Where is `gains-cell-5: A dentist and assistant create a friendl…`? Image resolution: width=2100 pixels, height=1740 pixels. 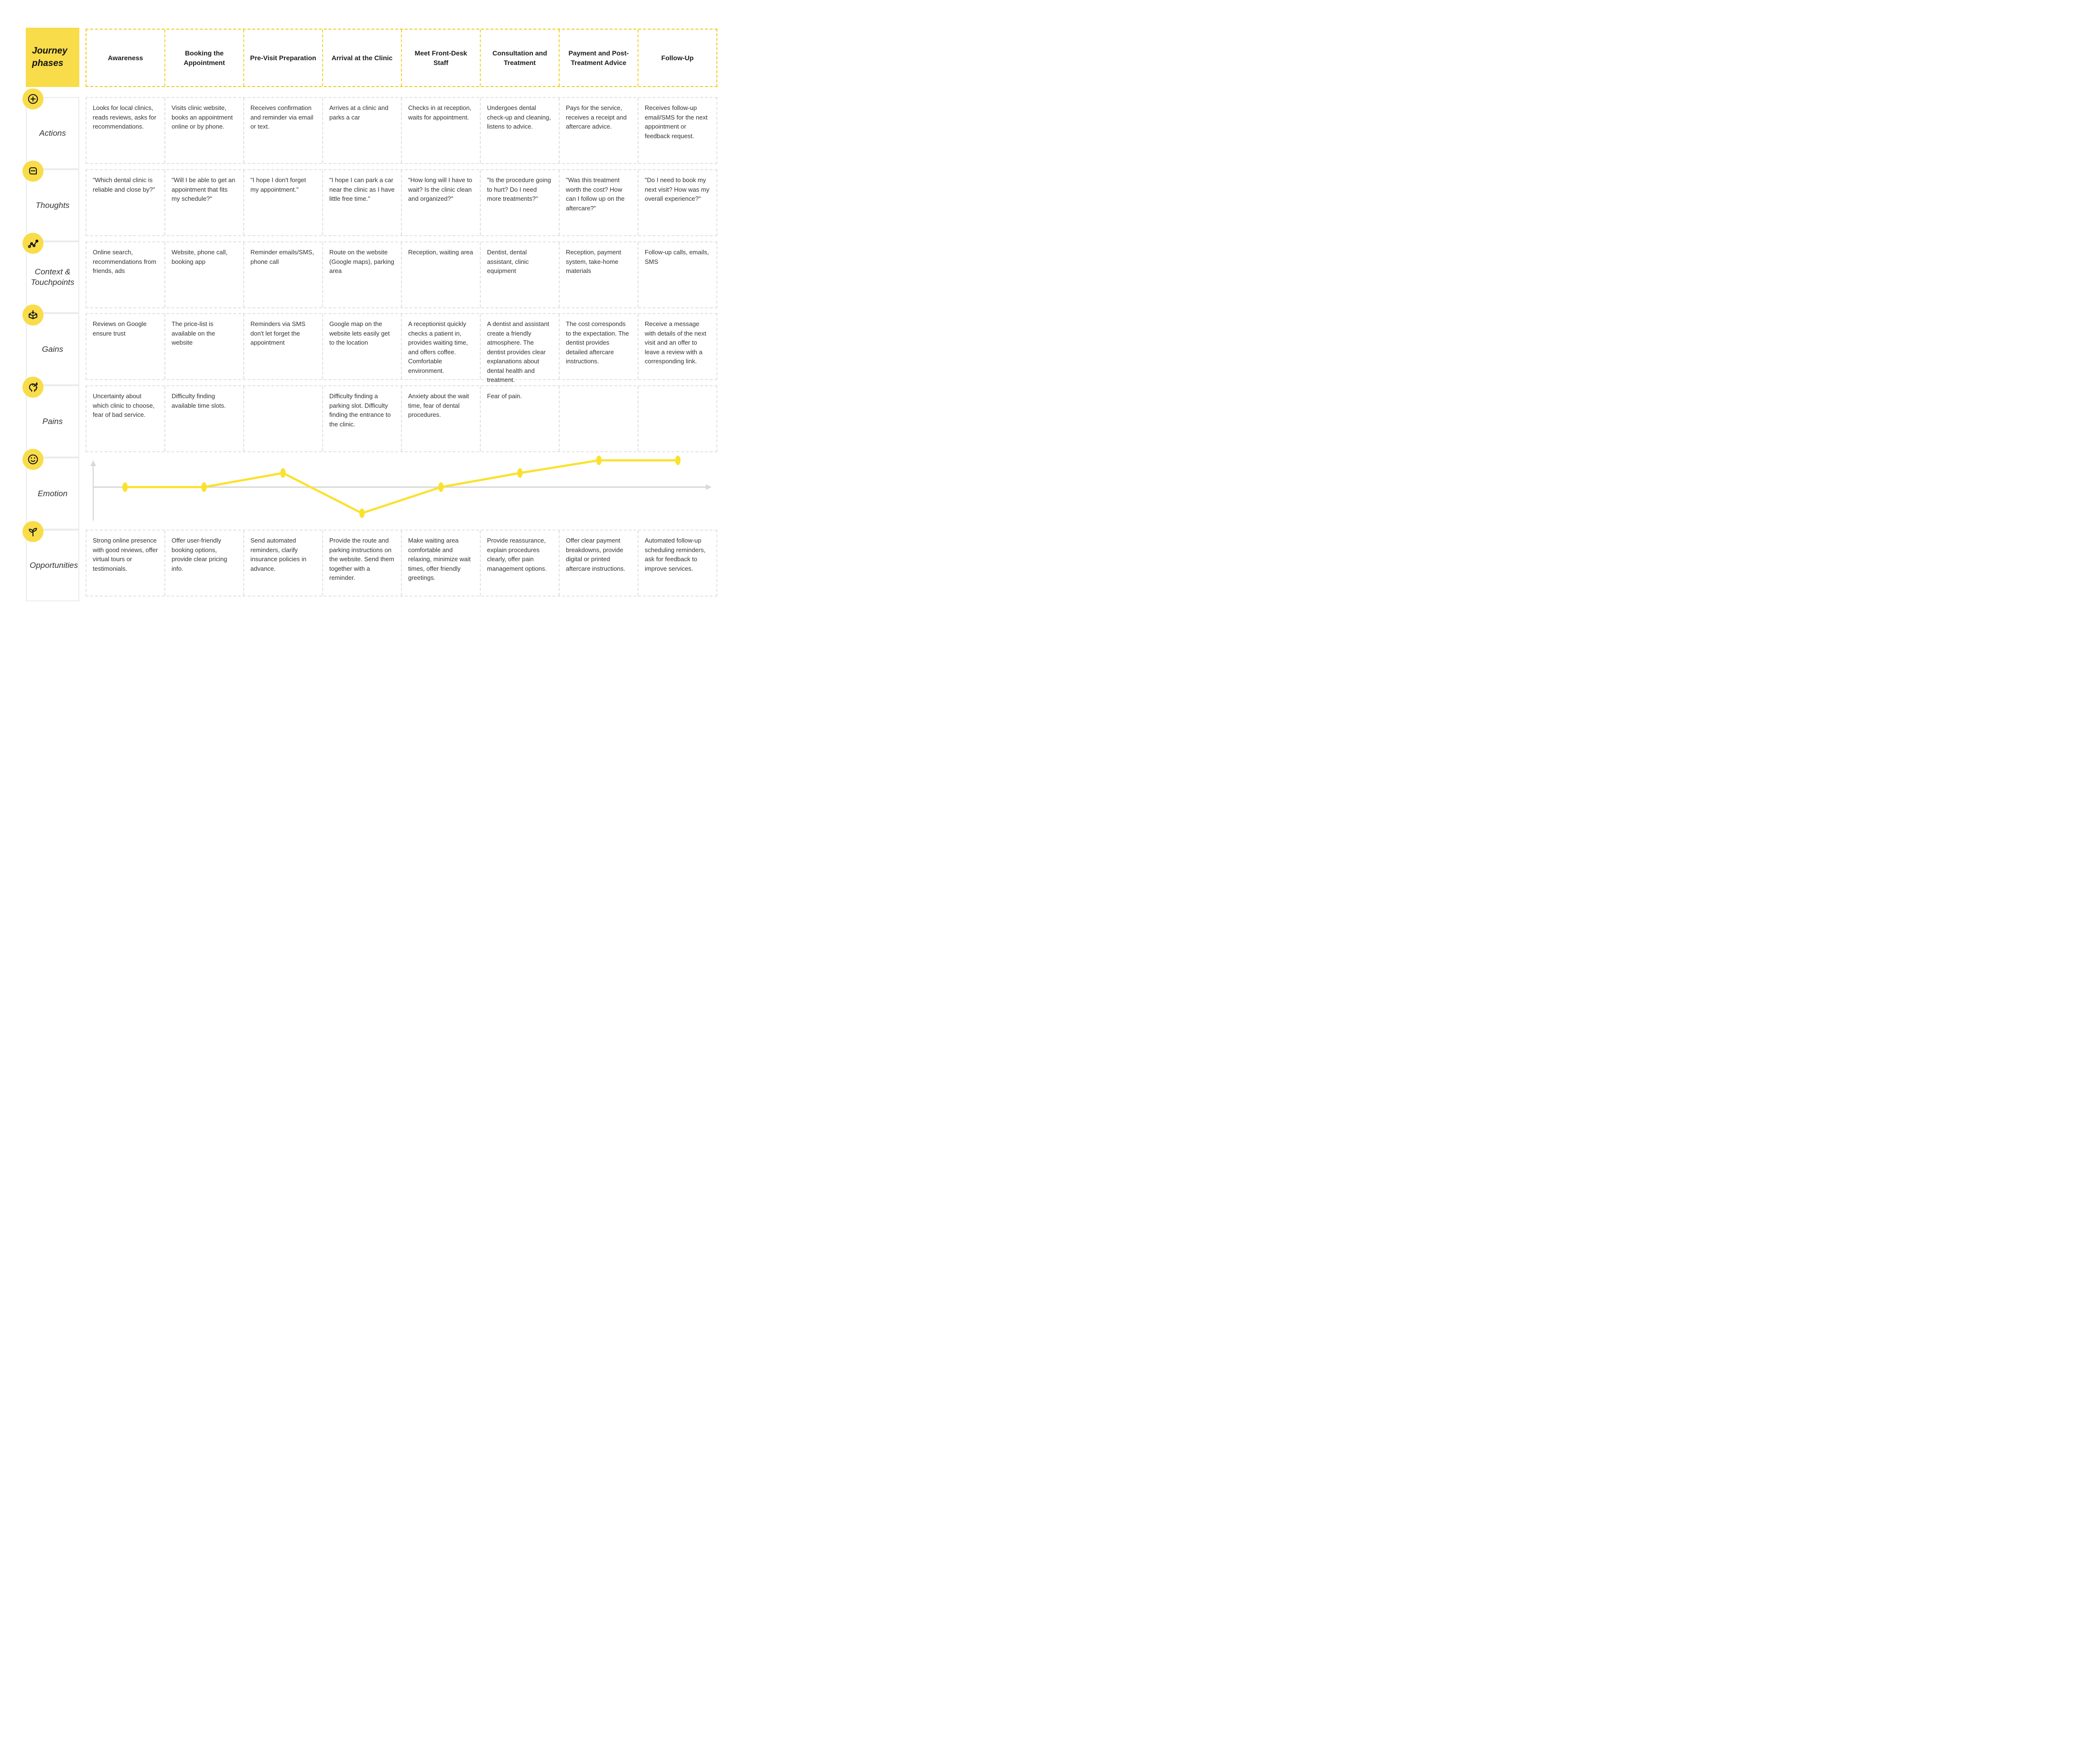 gains-cell-5: A dentist and assistant create a friendl… is located at coordinates (519, 348).